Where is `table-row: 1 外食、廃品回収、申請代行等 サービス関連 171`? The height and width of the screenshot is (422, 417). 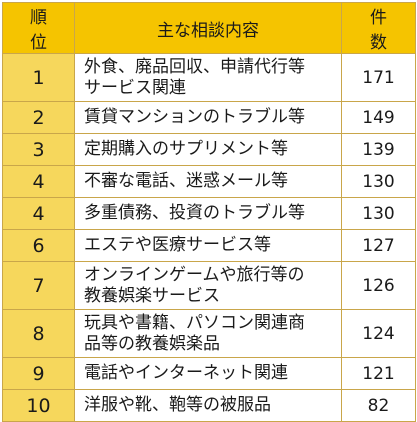 table-row: 1 外食、廃品回収、申請代行等 サービス関連 171 is located at coordinates (209, 77).